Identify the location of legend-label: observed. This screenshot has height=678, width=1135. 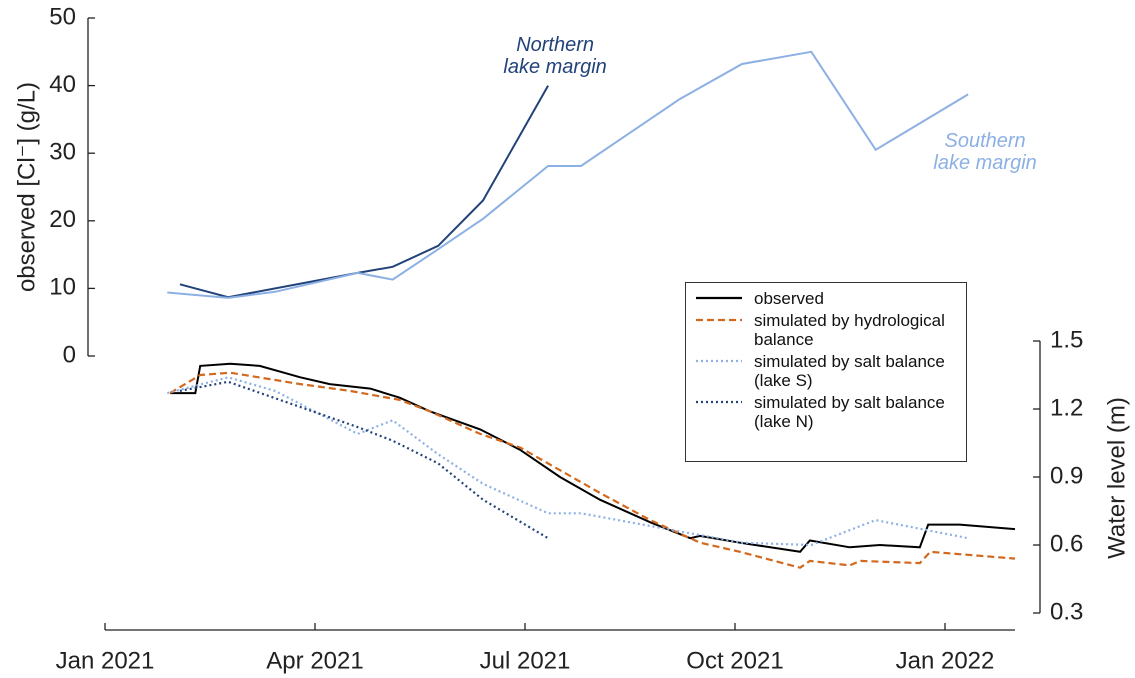
(789, 298).